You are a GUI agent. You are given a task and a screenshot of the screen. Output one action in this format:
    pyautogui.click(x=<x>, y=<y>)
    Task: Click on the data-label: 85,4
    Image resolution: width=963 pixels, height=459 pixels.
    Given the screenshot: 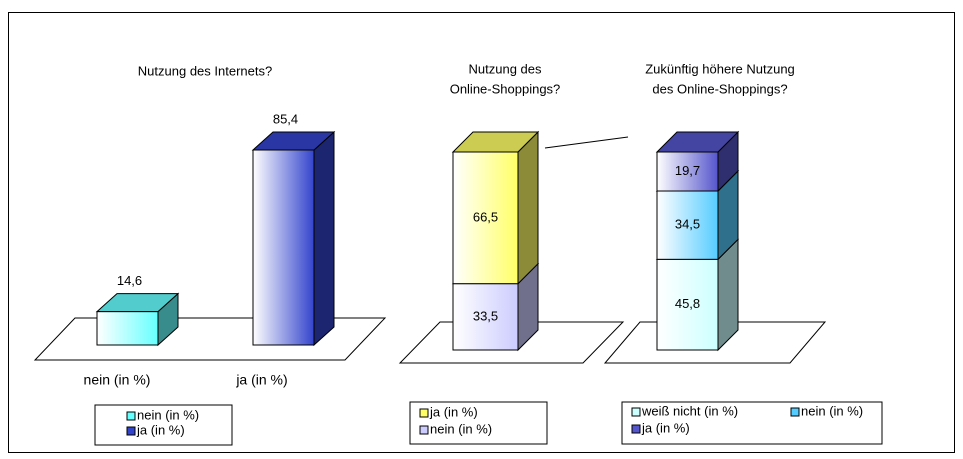 What is the action you would take?
    pyautogui.click(x=285, y=118)
    